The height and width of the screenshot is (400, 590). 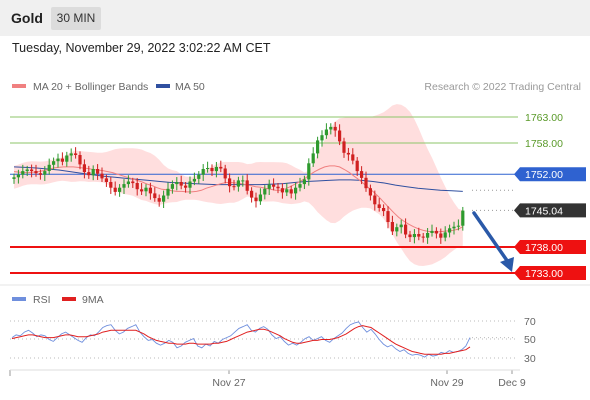 I want to click on x-tick-nov27: Nov 27, so click(x=228, y=383).